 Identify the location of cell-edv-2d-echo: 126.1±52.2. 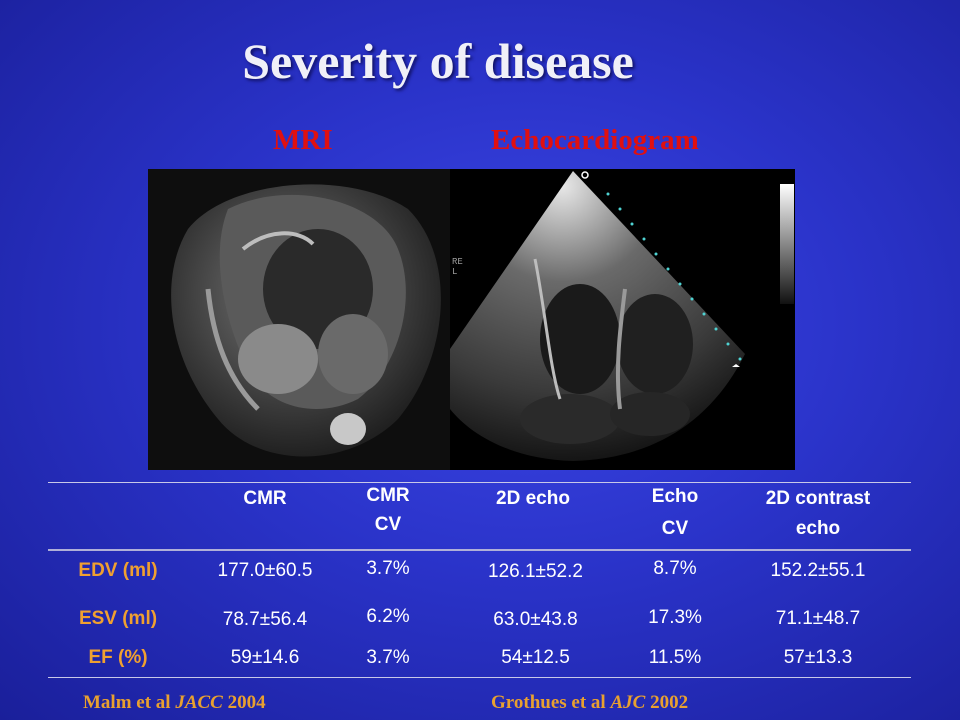
(535, 571).